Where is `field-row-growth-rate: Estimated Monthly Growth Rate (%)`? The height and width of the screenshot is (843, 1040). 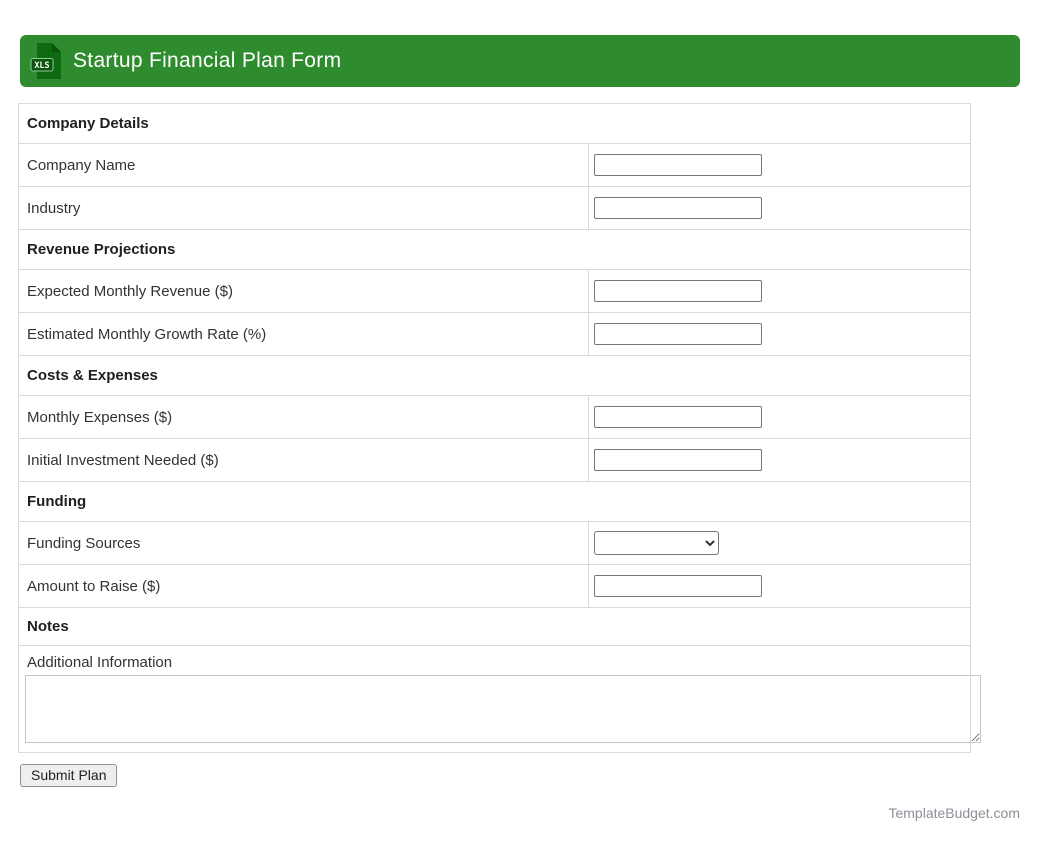 field-row-growth-rate: Estimated Monthly Growth Rate (%) is located at coordinates (495, 334).